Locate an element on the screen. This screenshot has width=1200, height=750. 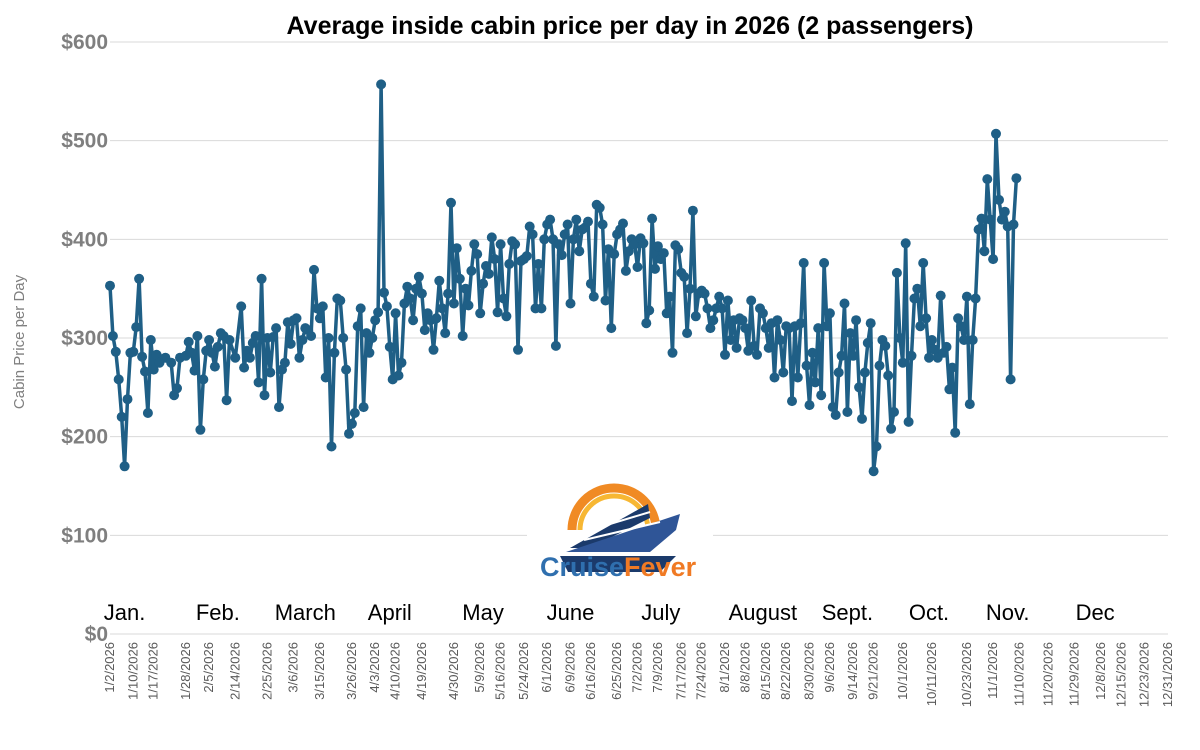
x-tick-label: 4/10/2026 is located at coordinates (395, 671).